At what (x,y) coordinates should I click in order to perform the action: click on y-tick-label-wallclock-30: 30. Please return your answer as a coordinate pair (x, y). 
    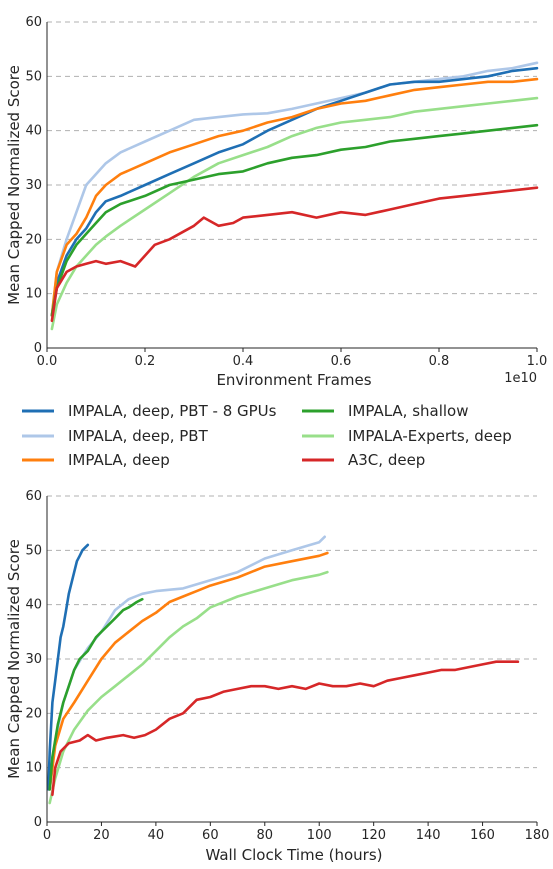
    Looking at the image, I should click on (33, 659).